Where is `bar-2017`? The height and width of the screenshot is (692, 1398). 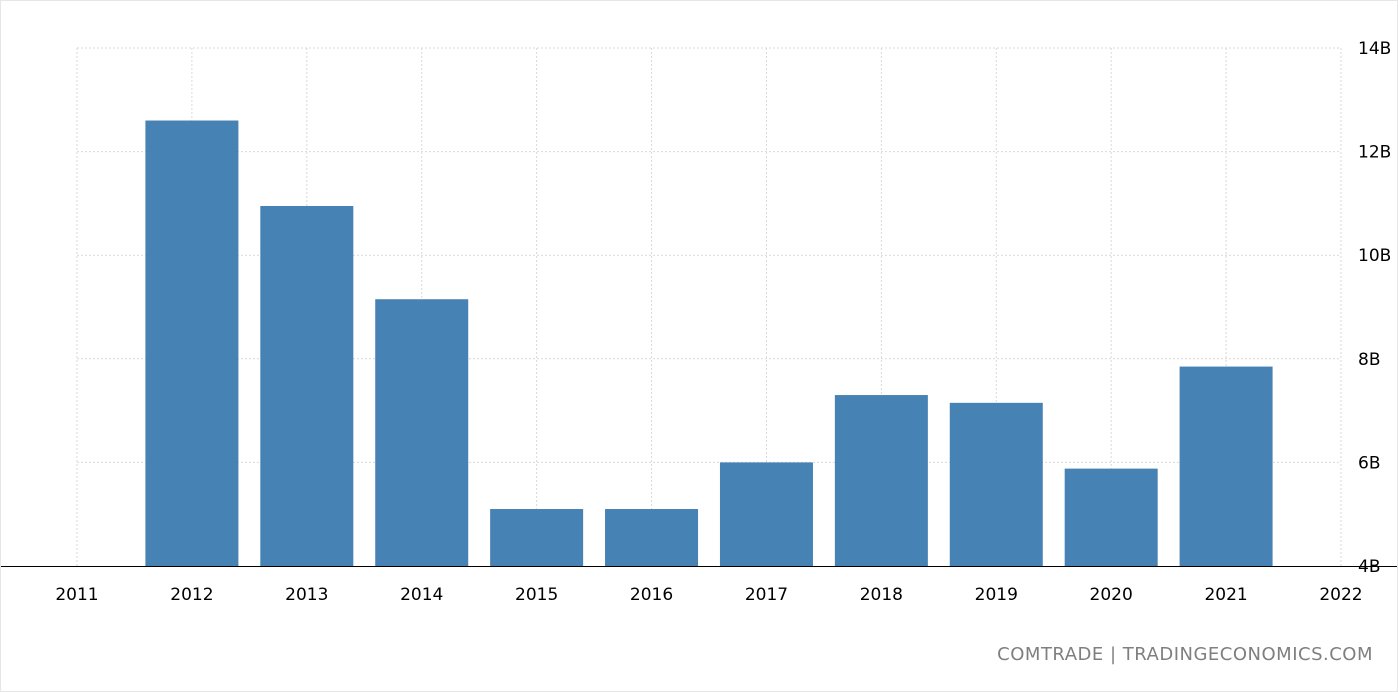 bar-2017 is located at coordinates (766, 514).